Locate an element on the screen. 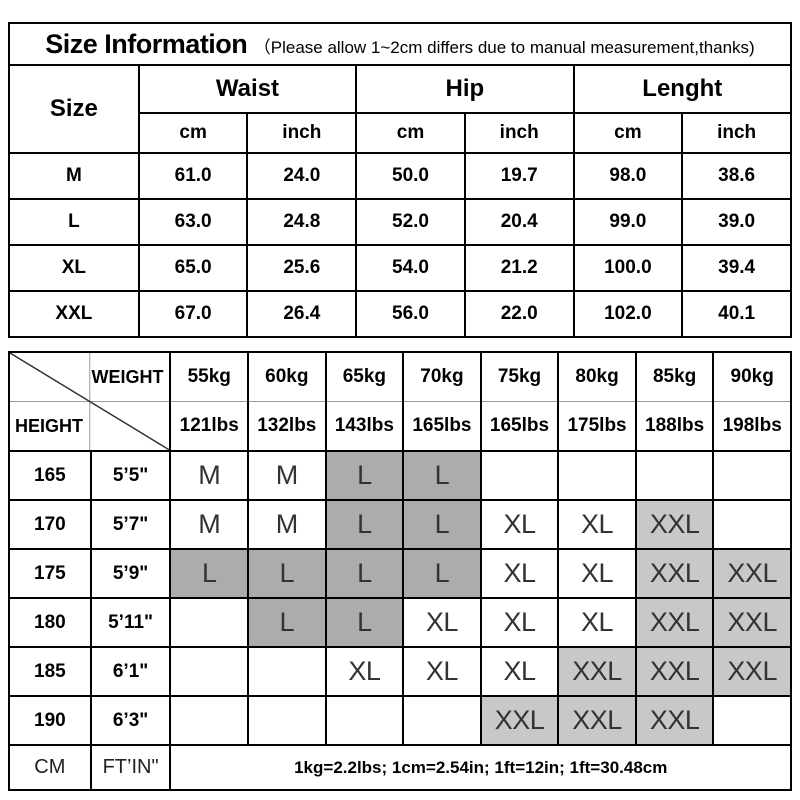 This screenshot has height=800, width=800. height-ftin-label: 6’1" is located at coordinates (130, 671).